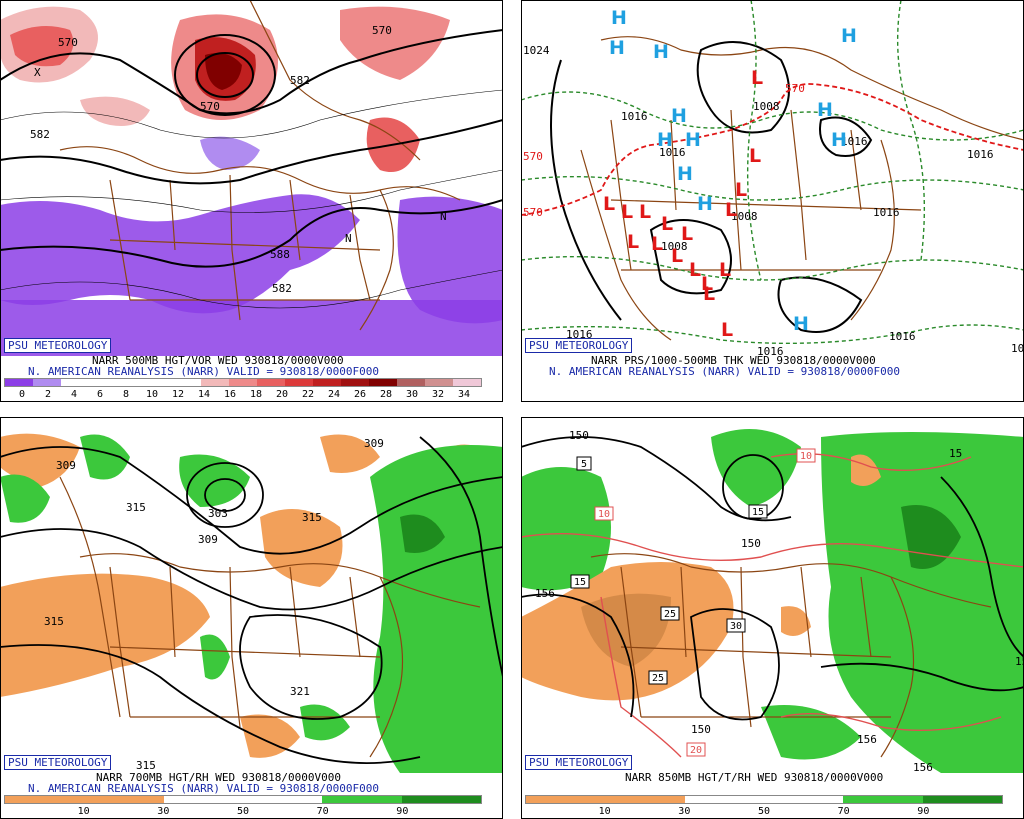 The height and width of the screenshot is (819, 1024). Describe the element at coordinates (443, 216) in the screenshot. I see `contour-label: N` at that location.